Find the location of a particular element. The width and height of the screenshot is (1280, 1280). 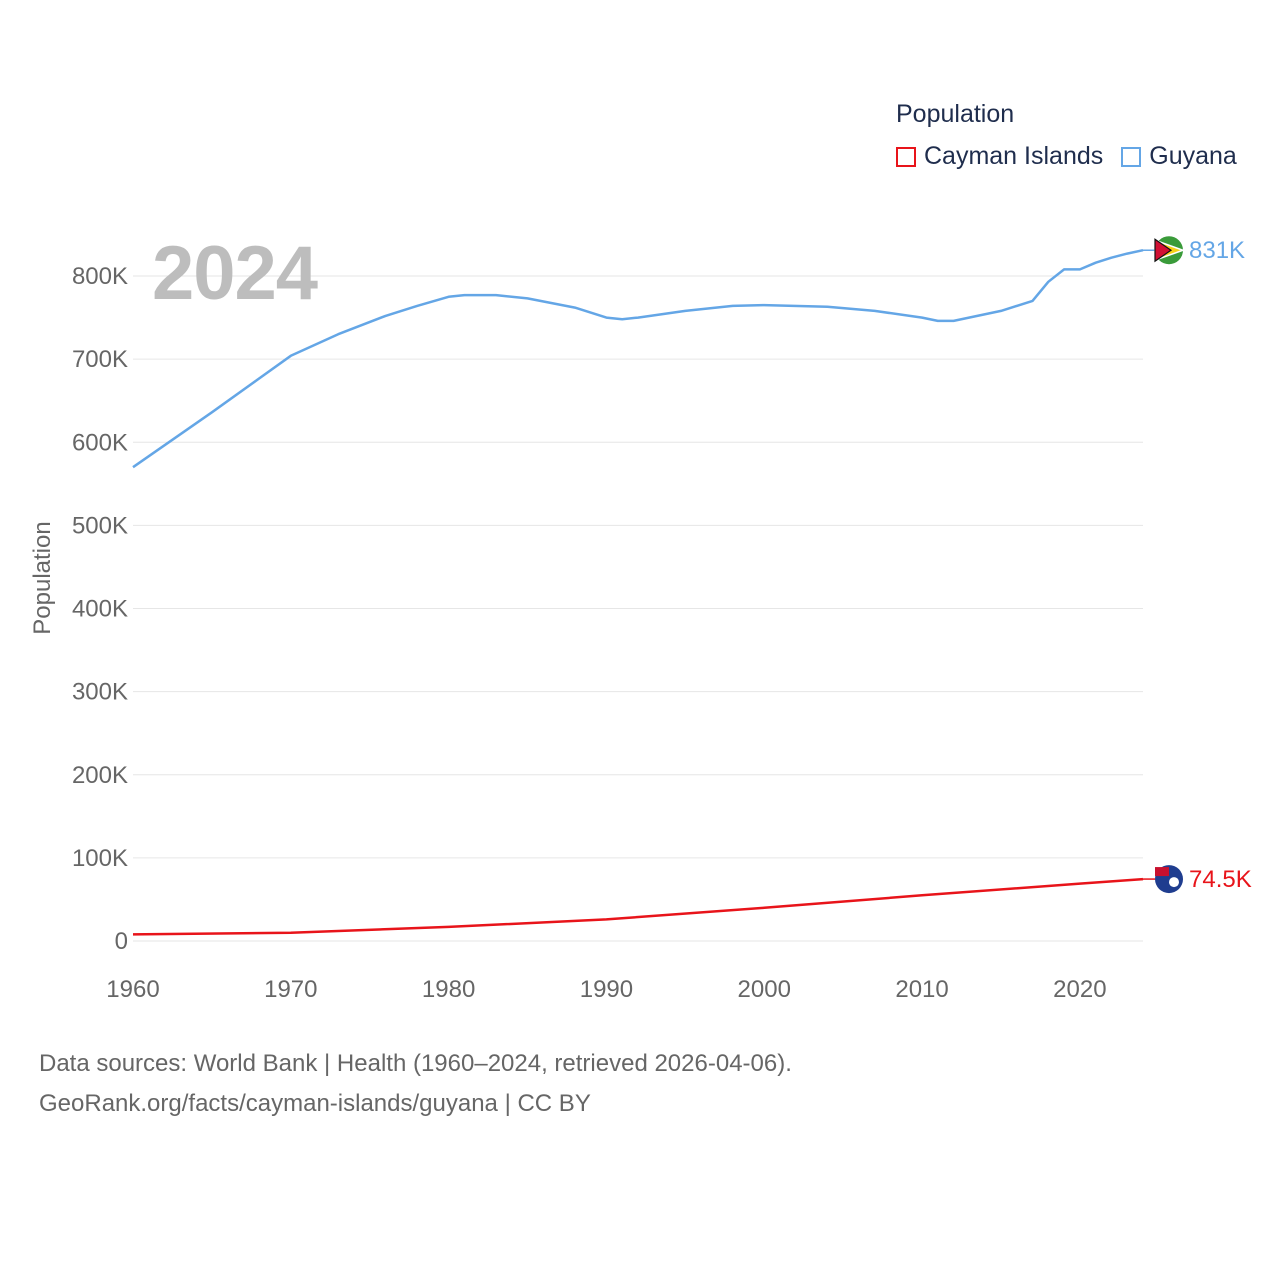

legend-swatch-cayman-islands is located at coordinates (906, 156).